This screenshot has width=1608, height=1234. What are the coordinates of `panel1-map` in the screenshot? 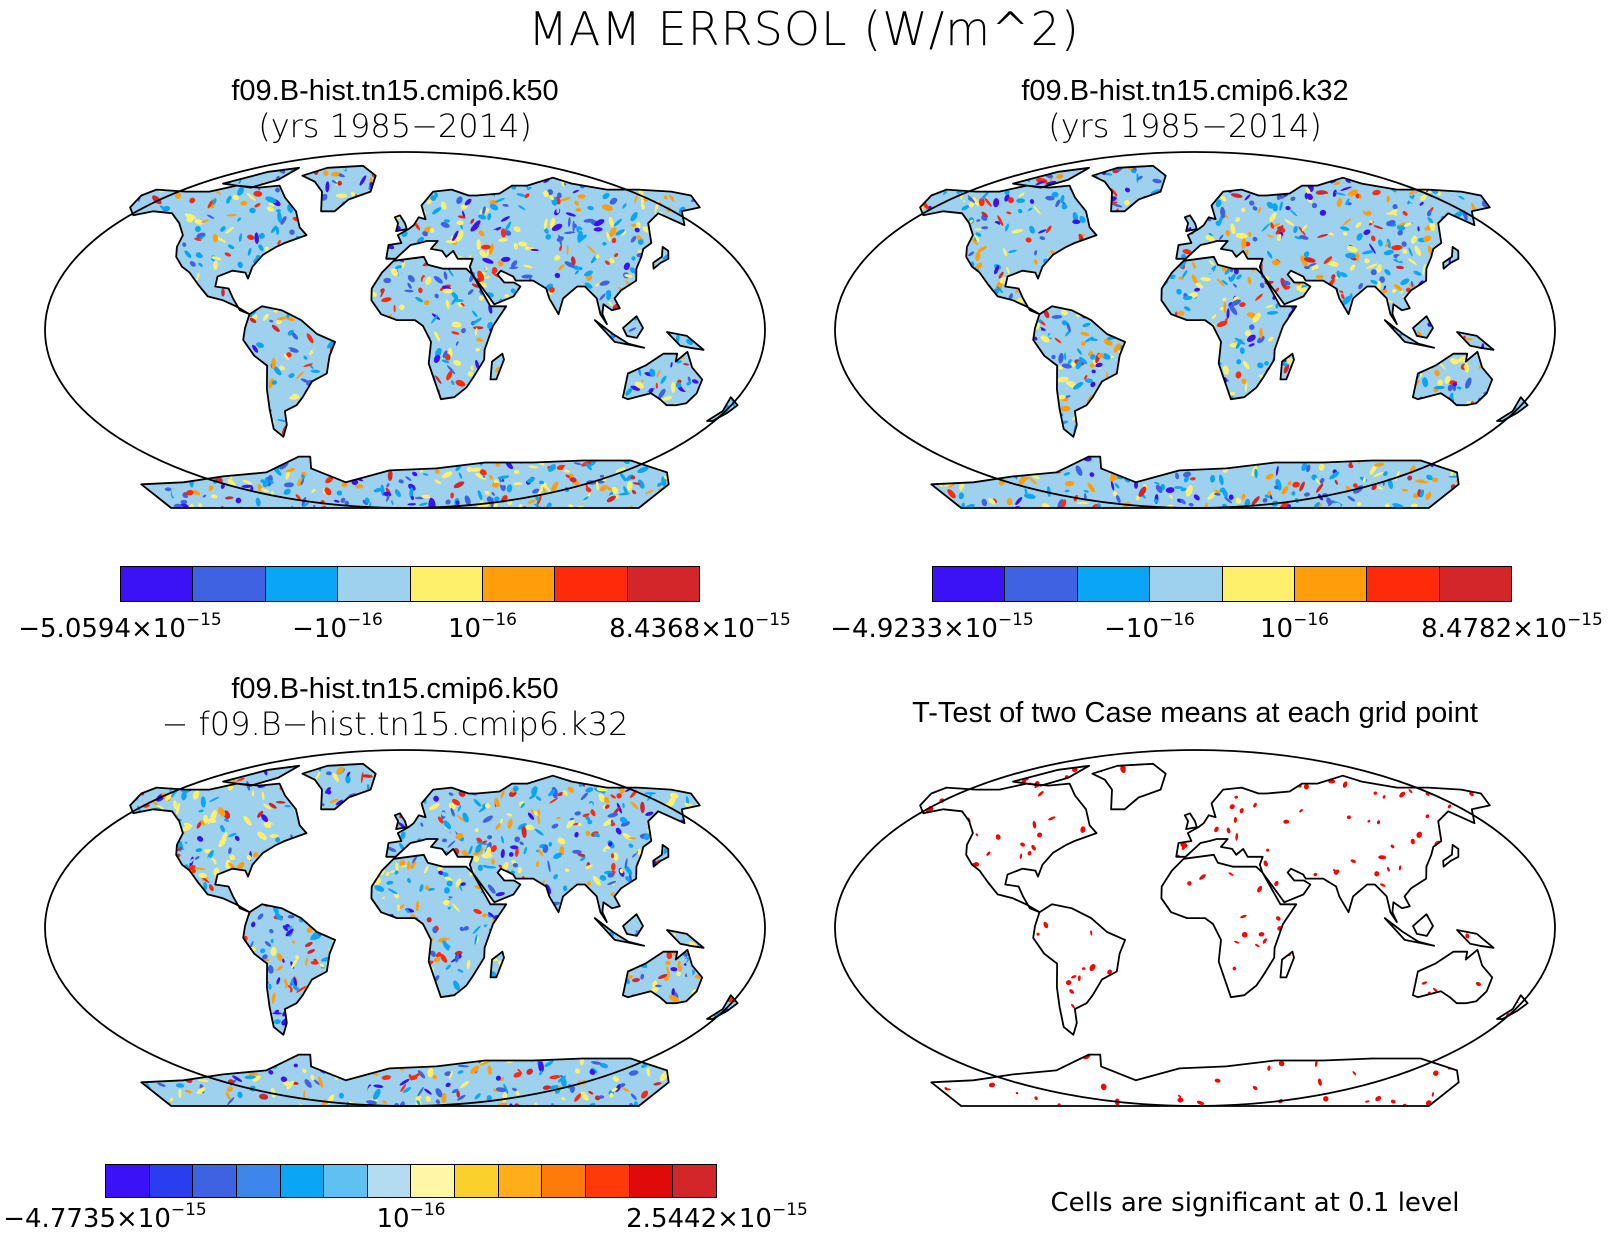 It's located at (405, 330).